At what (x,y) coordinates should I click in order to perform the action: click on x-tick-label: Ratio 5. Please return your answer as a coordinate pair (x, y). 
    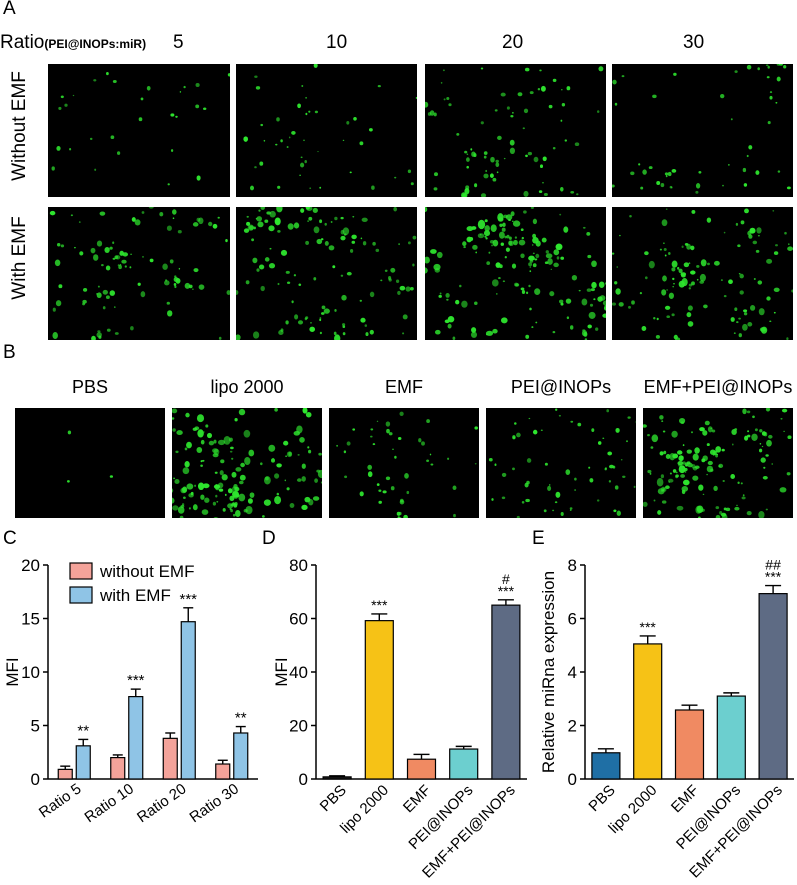
    Looking at the image, I should click on (60, 800).